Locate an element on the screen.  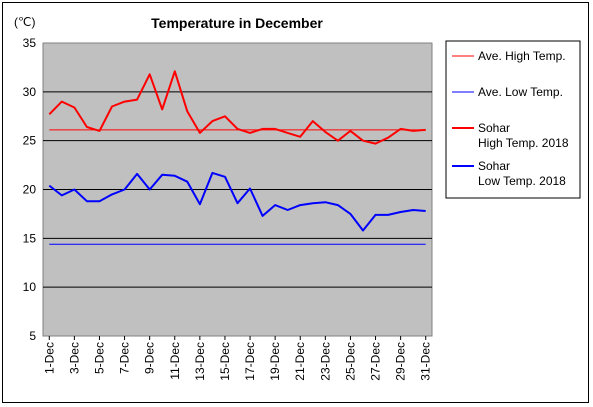
x-tick-label-17-Dec: 17-Dec is located at coordinates (250, 361).